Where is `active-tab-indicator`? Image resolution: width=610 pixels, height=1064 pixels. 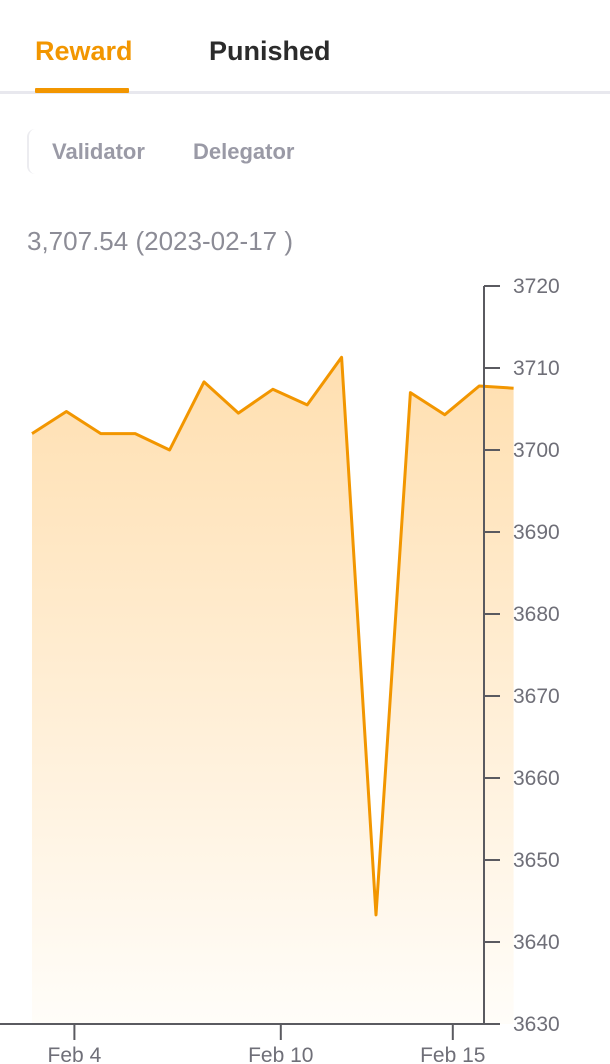 active-tab-indicator is located at coordinates (82, 90).